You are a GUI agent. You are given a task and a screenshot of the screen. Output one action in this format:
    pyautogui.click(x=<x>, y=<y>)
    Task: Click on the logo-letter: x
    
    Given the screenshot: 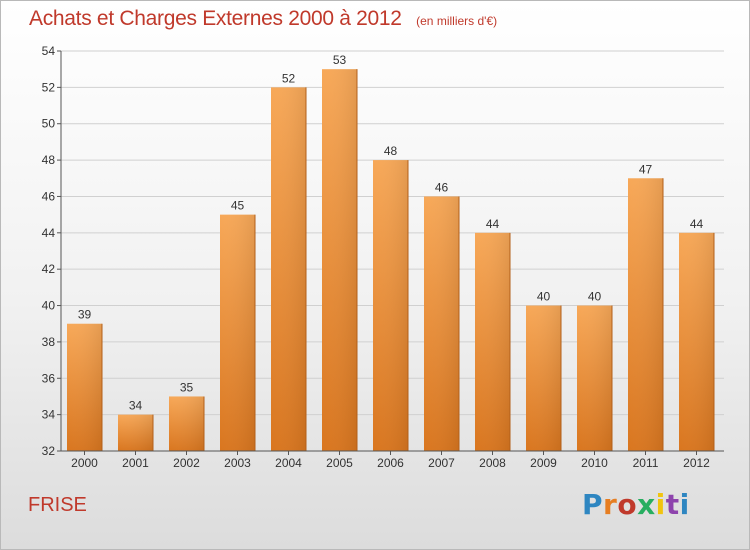 What is the action you would take?
    pyautogui.click(x=646, y=504)
    